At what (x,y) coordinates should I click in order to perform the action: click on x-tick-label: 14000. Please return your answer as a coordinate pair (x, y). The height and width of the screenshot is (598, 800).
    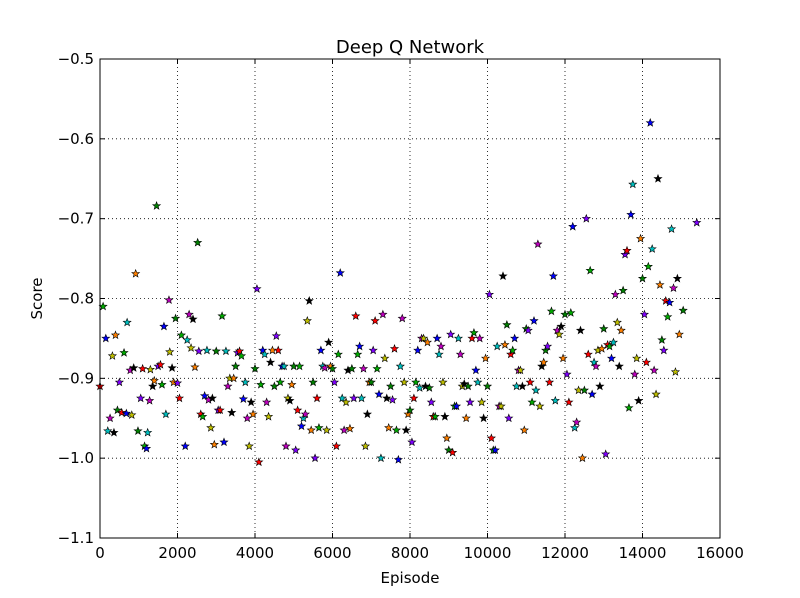
    Looking at the image, I should click on (643, 553).